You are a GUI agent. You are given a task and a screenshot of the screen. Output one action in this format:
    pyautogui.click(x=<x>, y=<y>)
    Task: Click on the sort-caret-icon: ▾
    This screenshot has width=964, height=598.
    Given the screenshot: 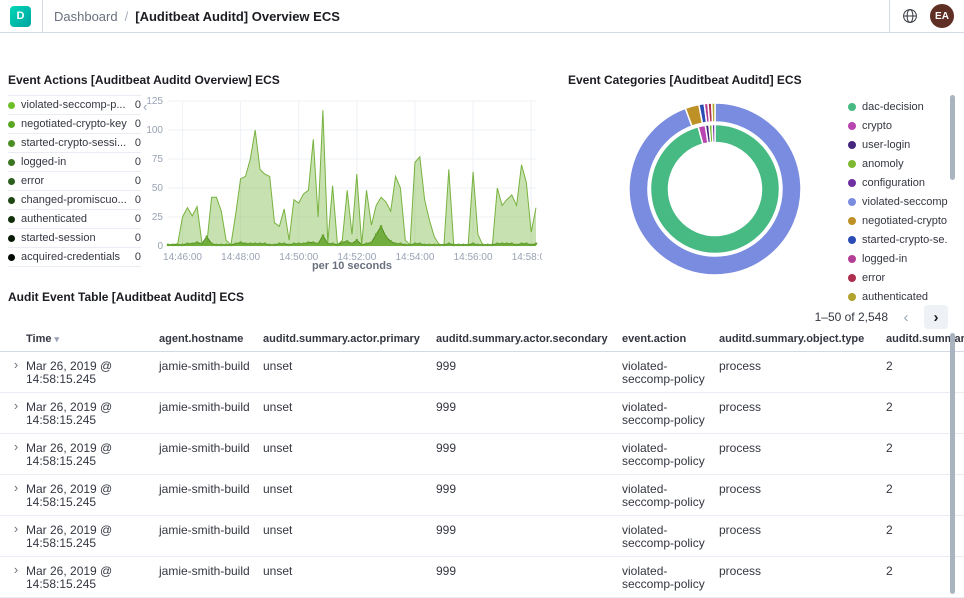 What is the action you would take?
    pyautogui.click(x=57, y=338)
    